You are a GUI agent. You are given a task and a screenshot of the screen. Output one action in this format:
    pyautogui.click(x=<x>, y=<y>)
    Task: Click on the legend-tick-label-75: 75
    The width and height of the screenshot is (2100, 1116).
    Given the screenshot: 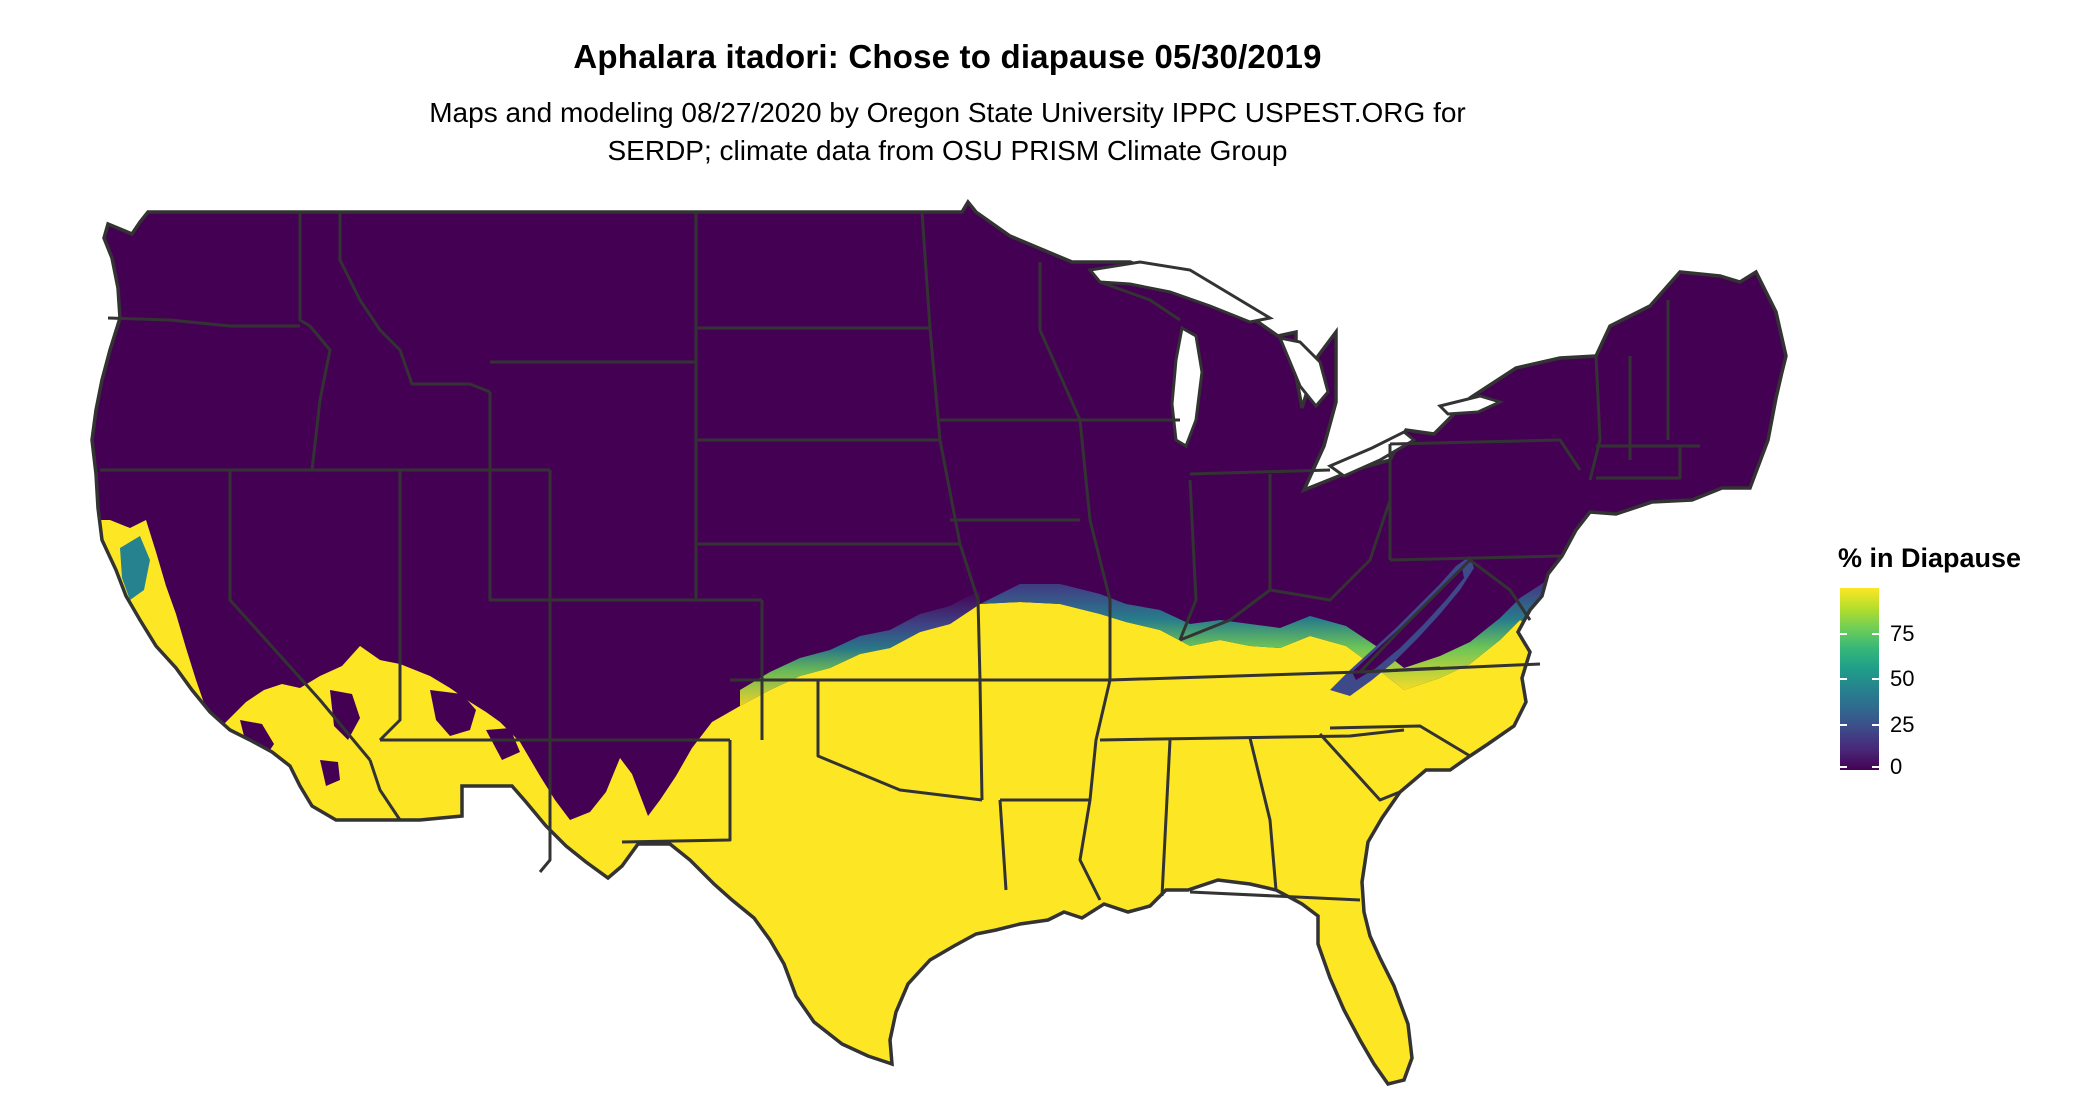 What is the action you would take?
    pyautogui.click(x=1902, y=633)
    